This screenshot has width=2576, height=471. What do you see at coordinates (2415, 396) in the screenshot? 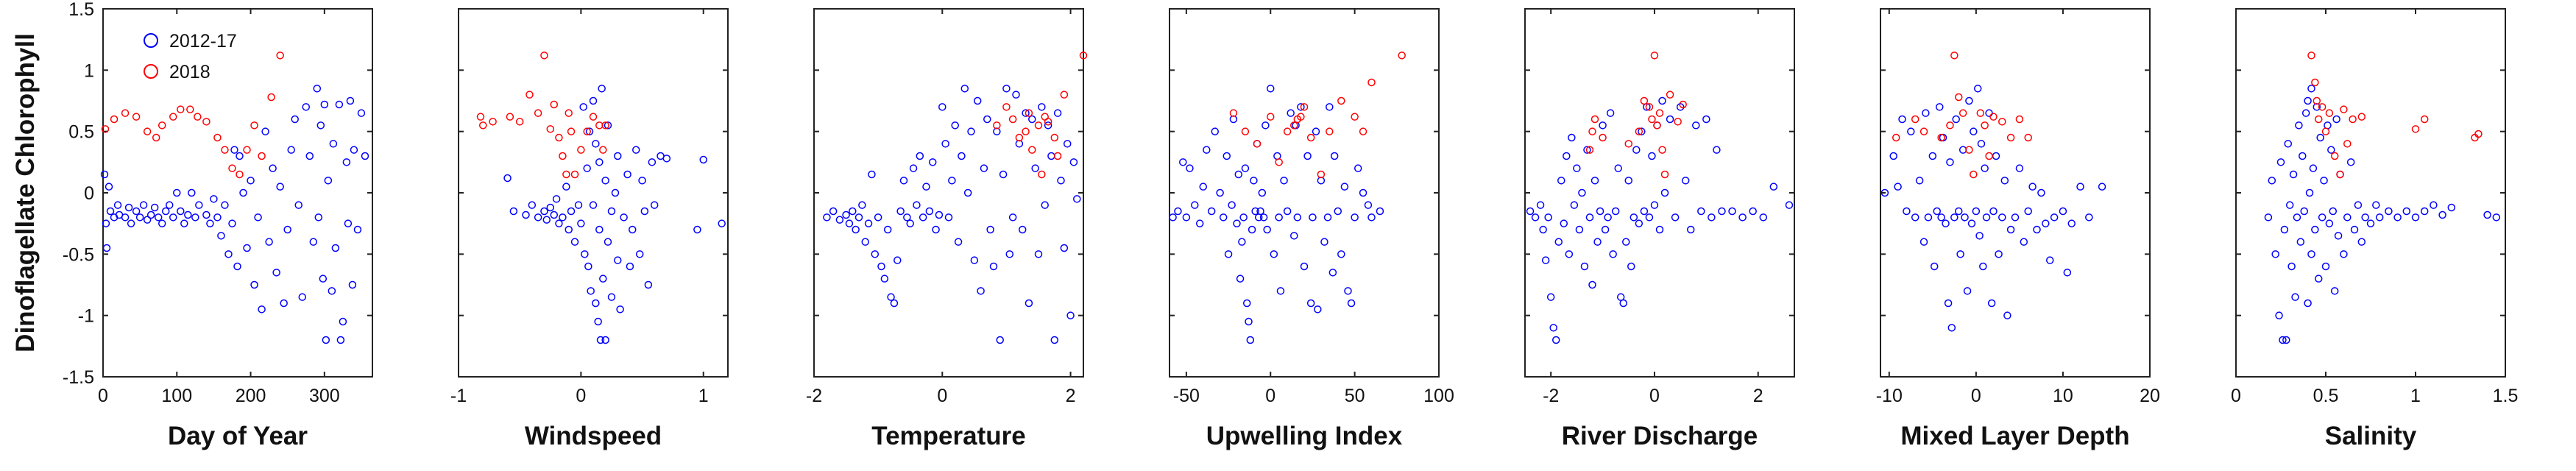
I see `x-tick-label: 1` at bounding box center [2415, 396].